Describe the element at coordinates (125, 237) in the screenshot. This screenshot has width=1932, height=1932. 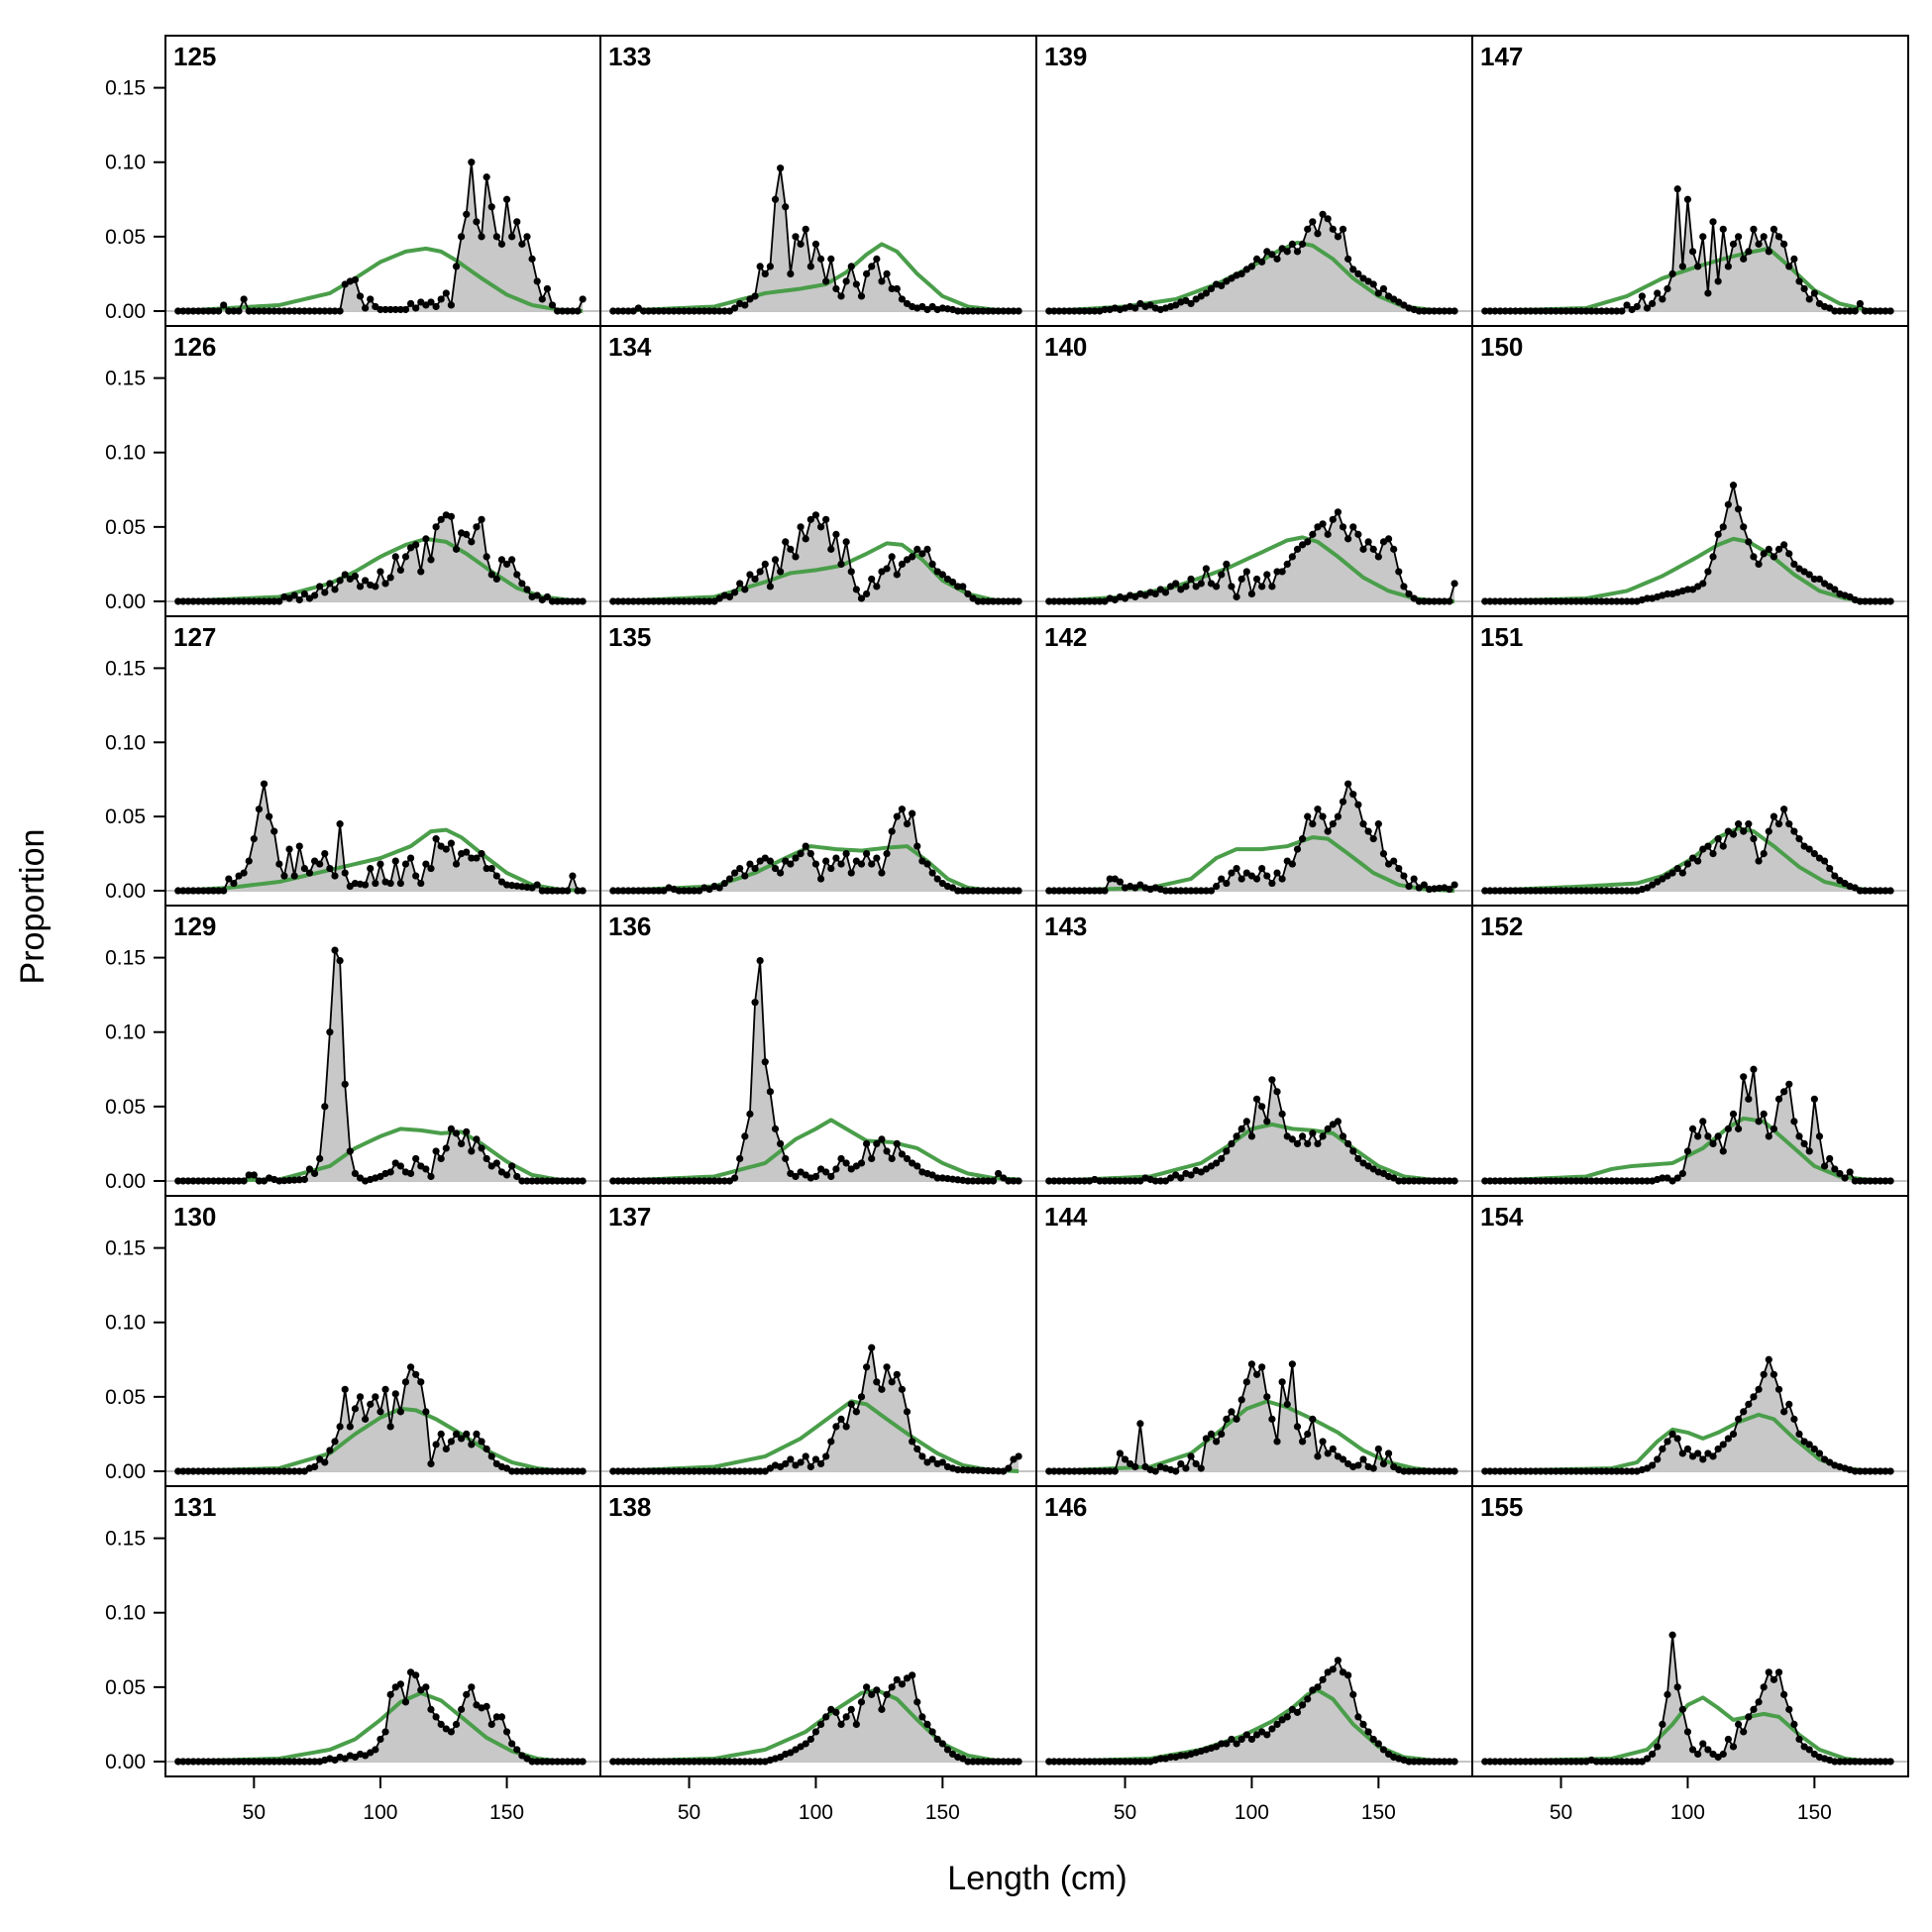
I see `y-tick-label: 0.05` at that location.